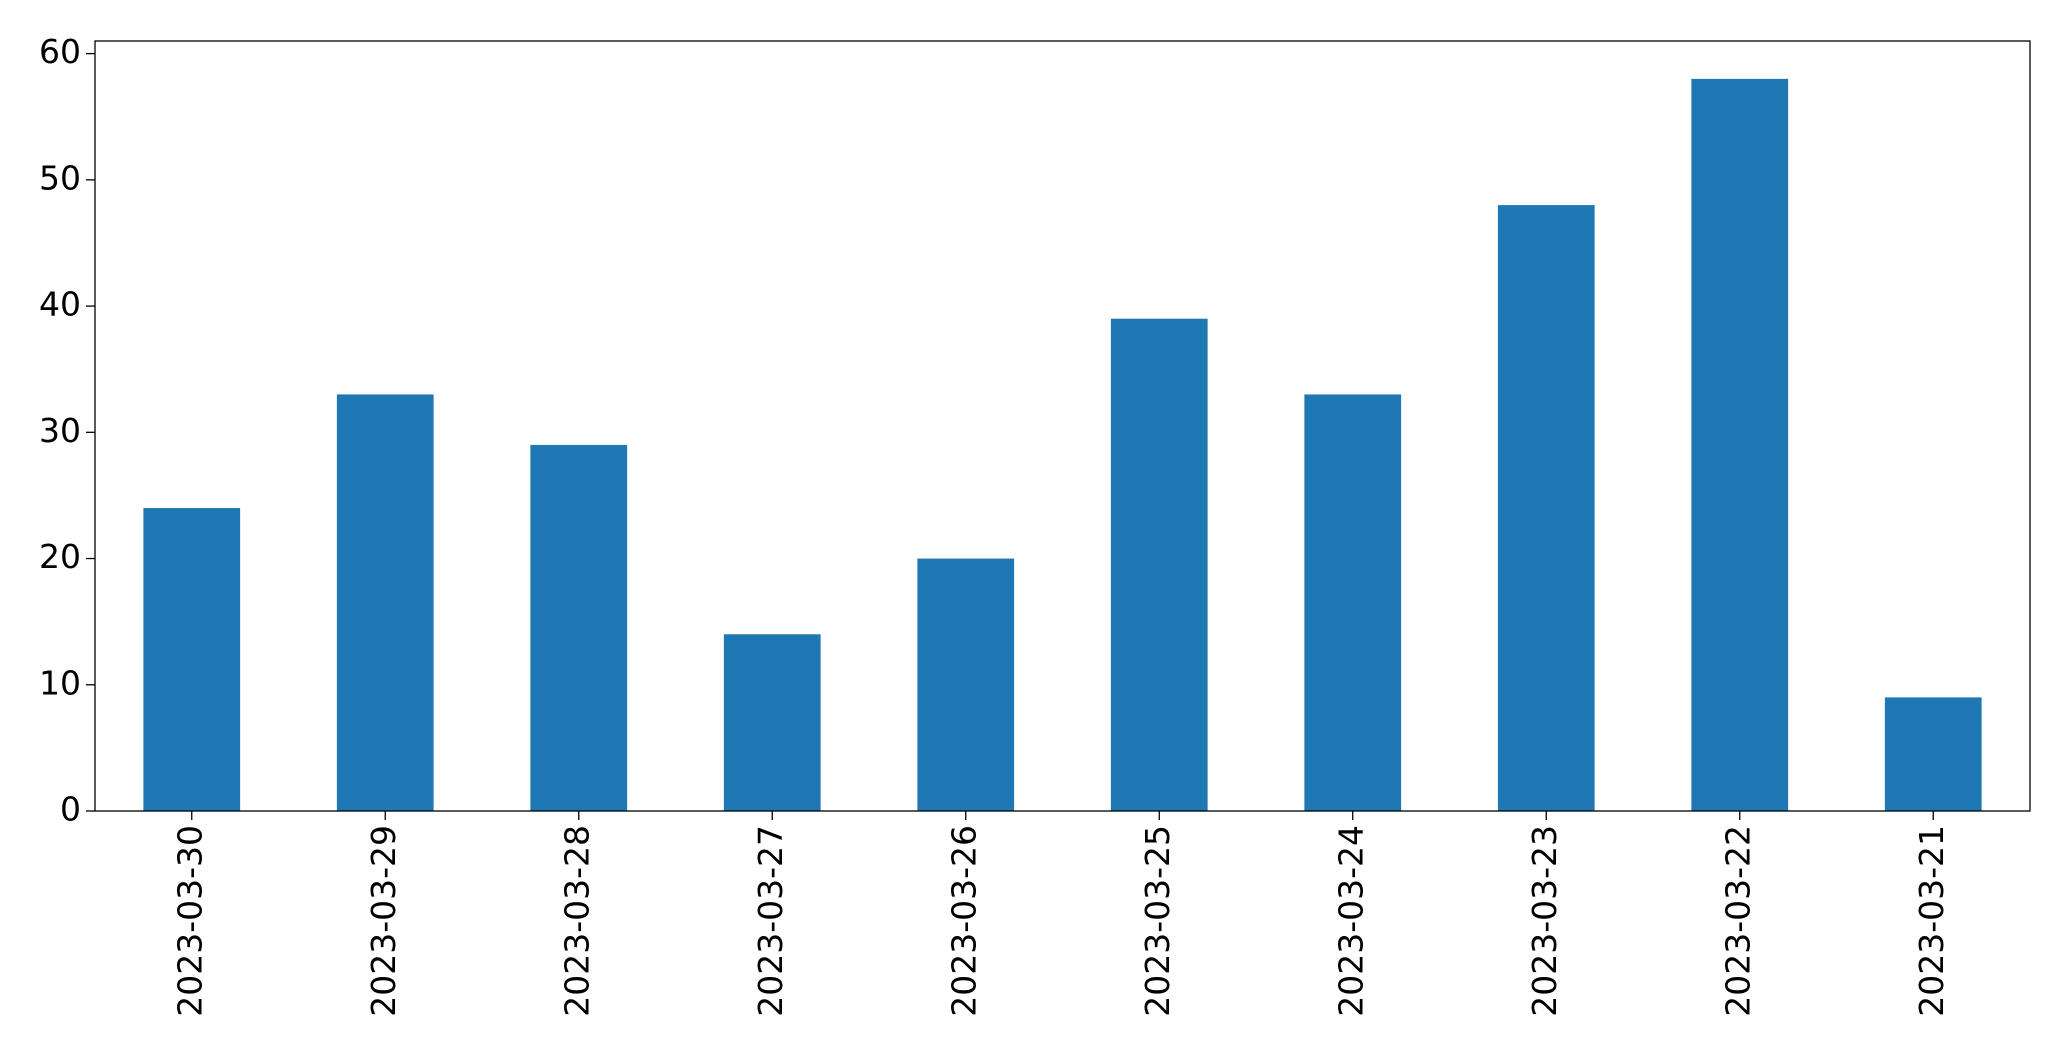  Describe the element at coordinates (70, 809) in the screenshot. I see `y-tick-label: 0` at that location.